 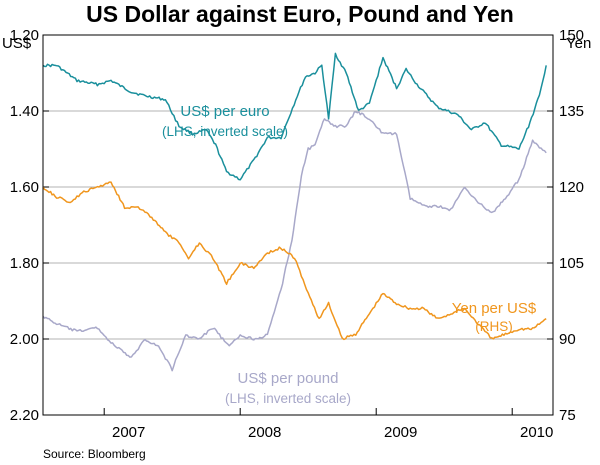 I want to click on pound-annotation: US$ per pound, so click(x=288, y=378).